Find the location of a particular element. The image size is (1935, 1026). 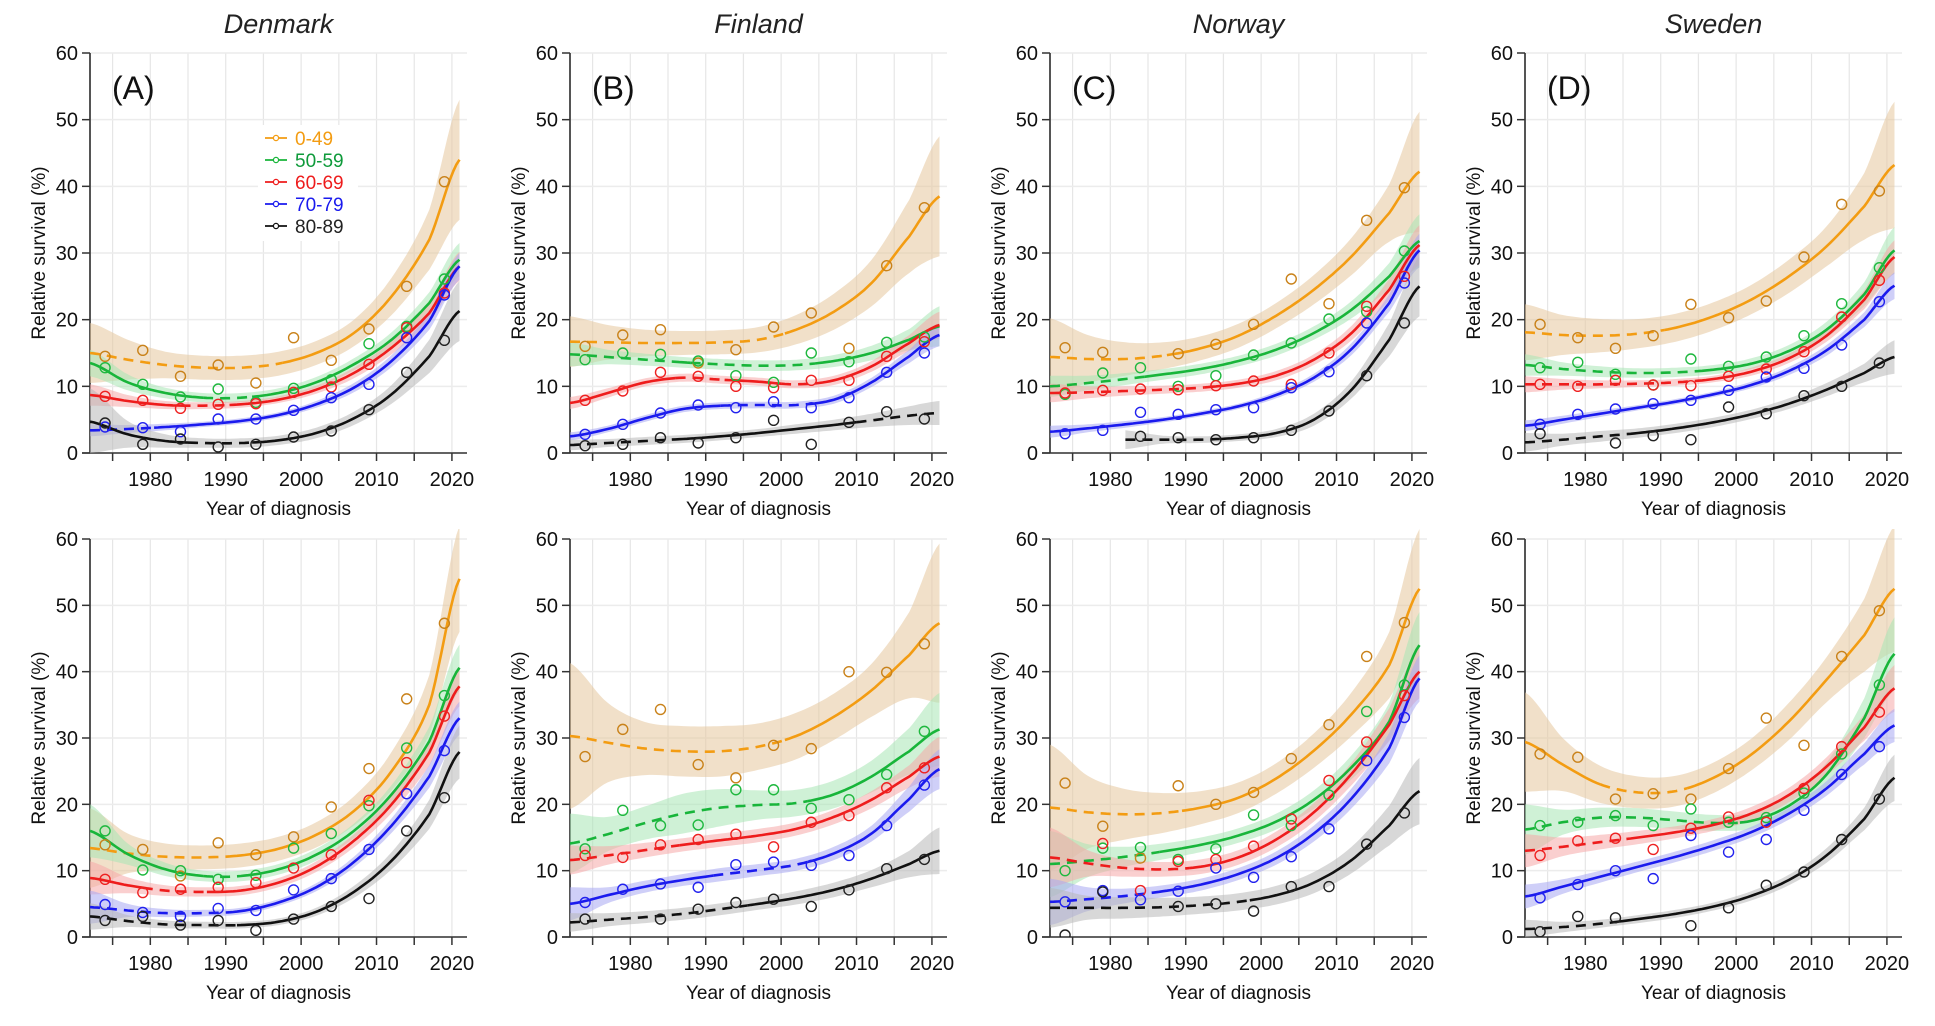

x-tick-label: 2000 is located at coordinates (301, 964).